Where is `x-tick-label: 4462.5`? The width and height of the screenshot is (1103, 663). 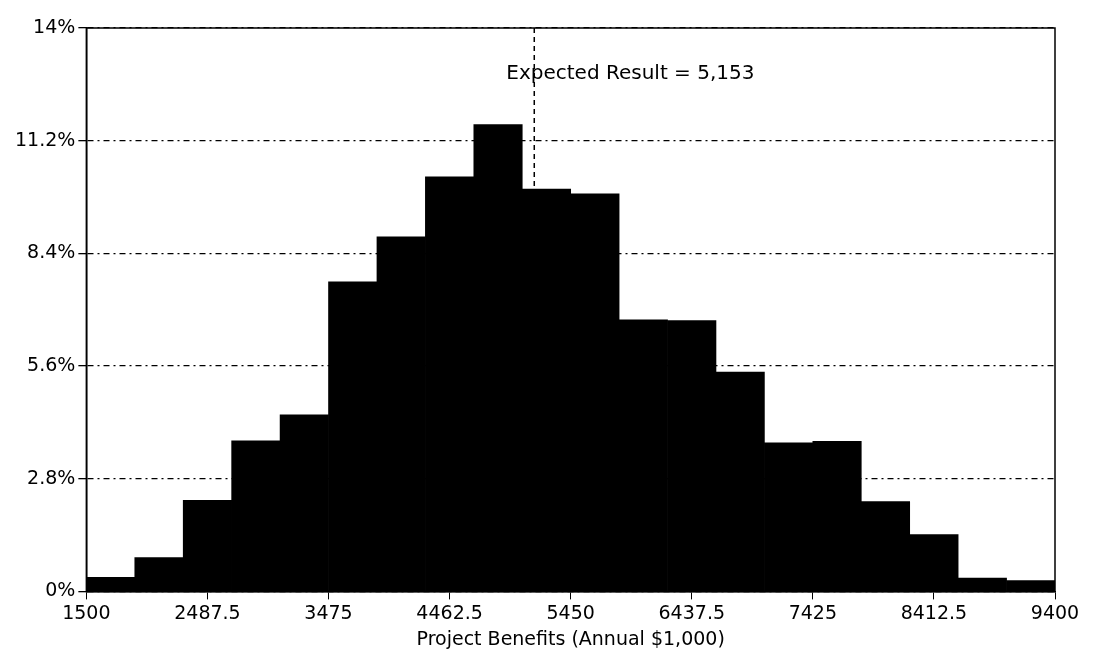 x-tick-label: 4462.5 is located at coordinates (449, 611).